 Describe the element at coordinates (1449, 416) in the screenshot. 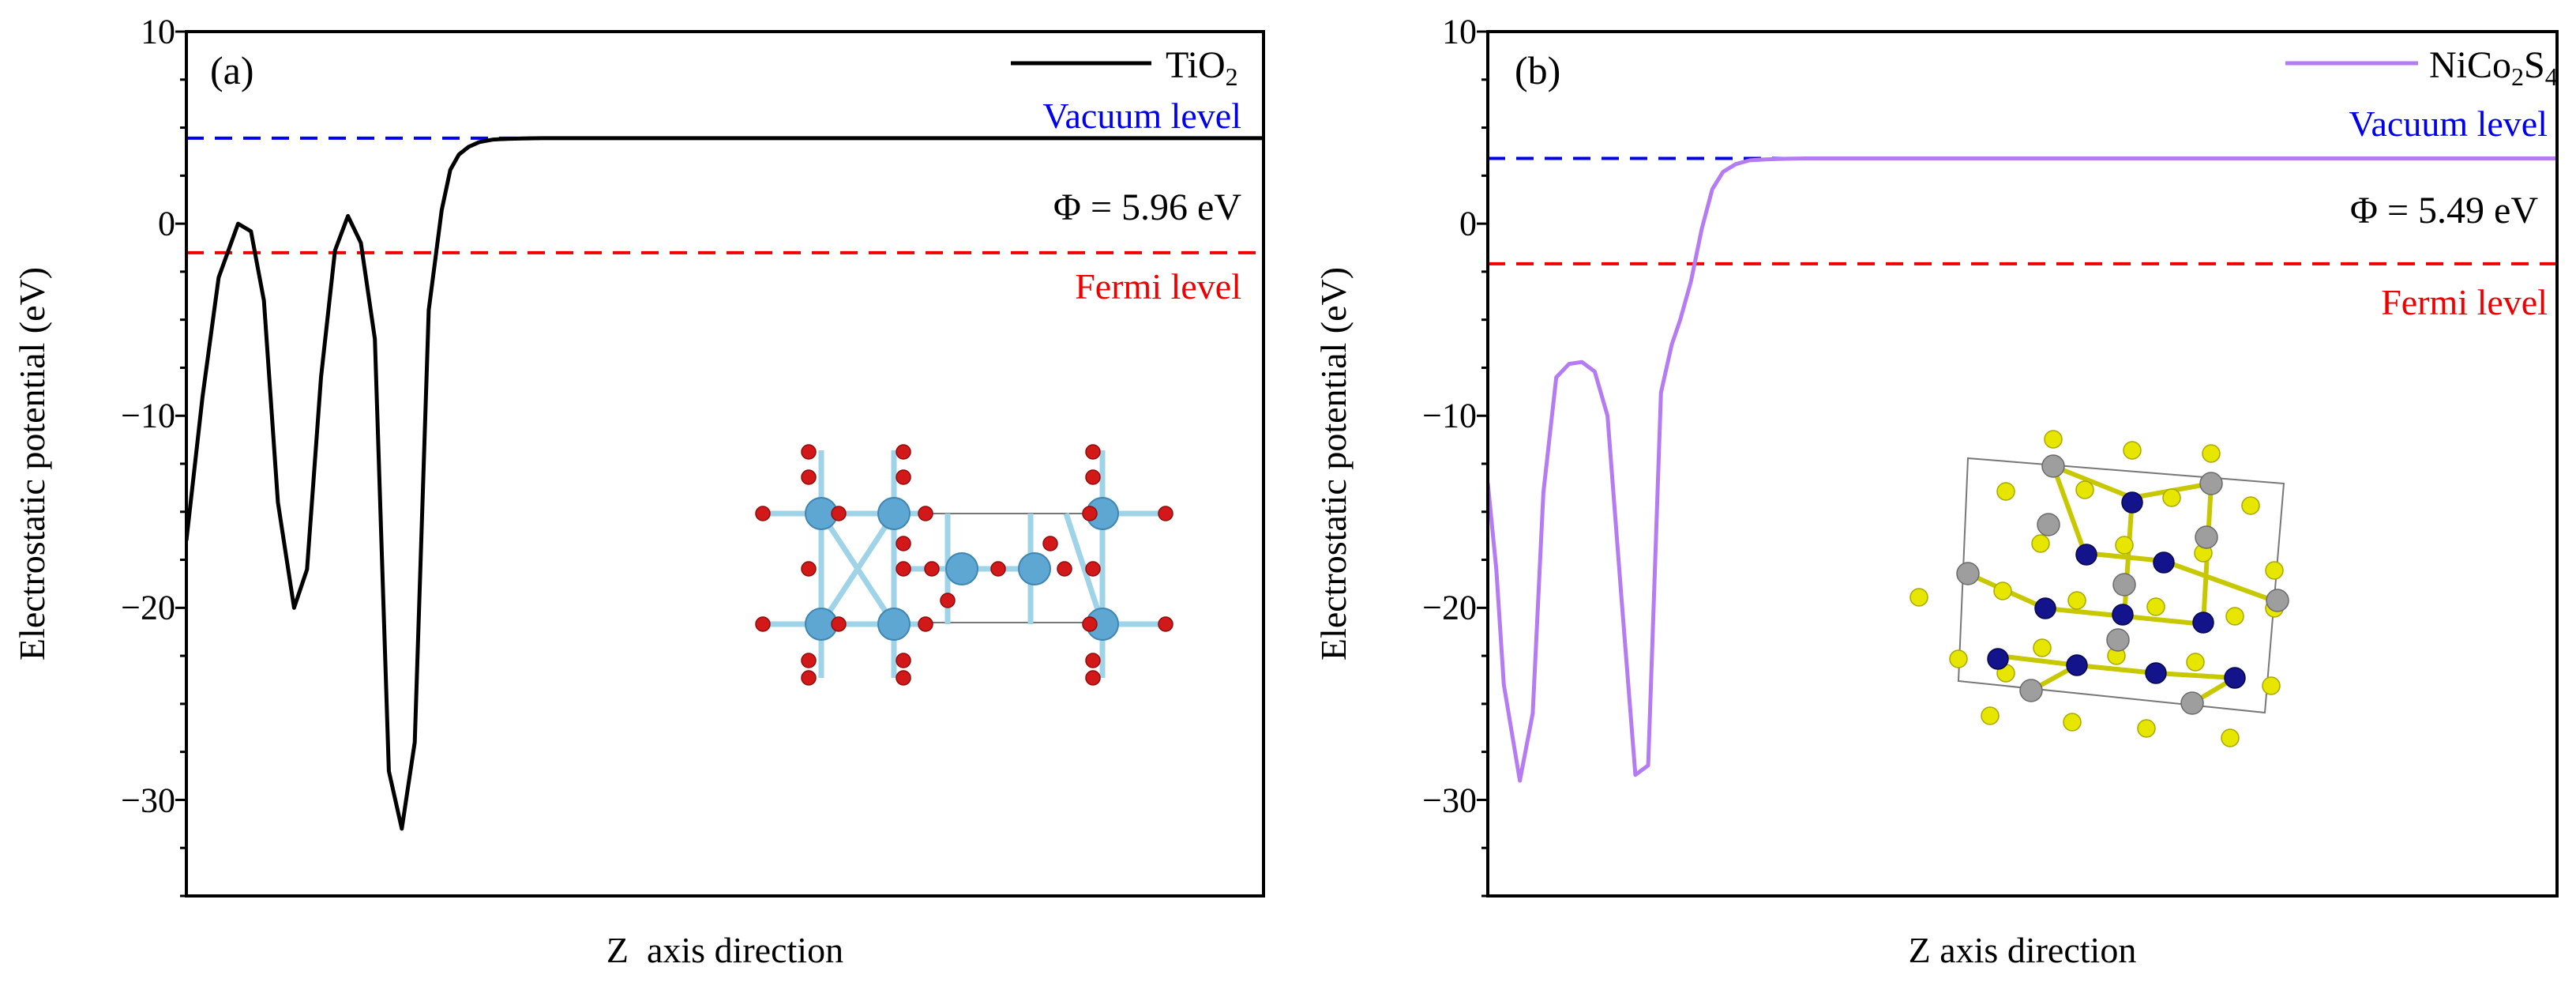

I see `panel-b-y-tick-label: −10` at that location.